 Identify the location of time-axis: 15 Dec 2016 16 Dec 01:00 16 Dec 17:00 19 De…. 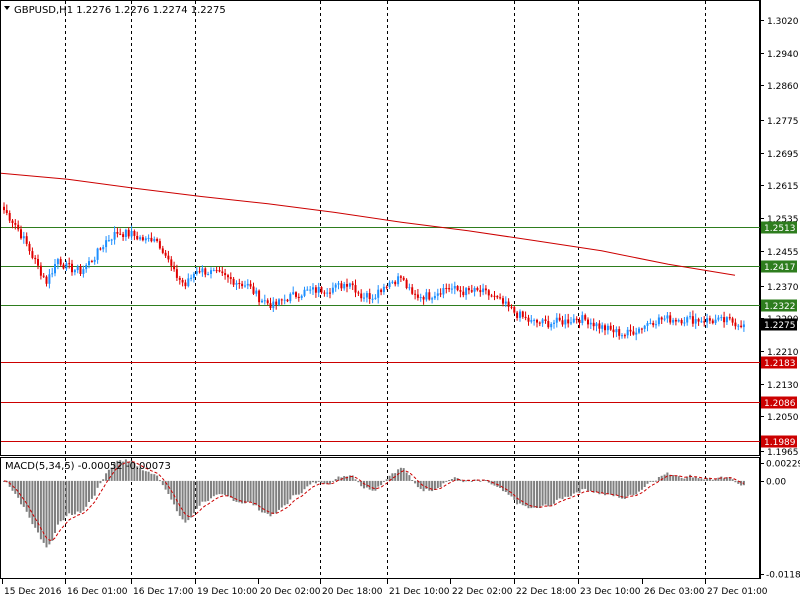
(385, 588).